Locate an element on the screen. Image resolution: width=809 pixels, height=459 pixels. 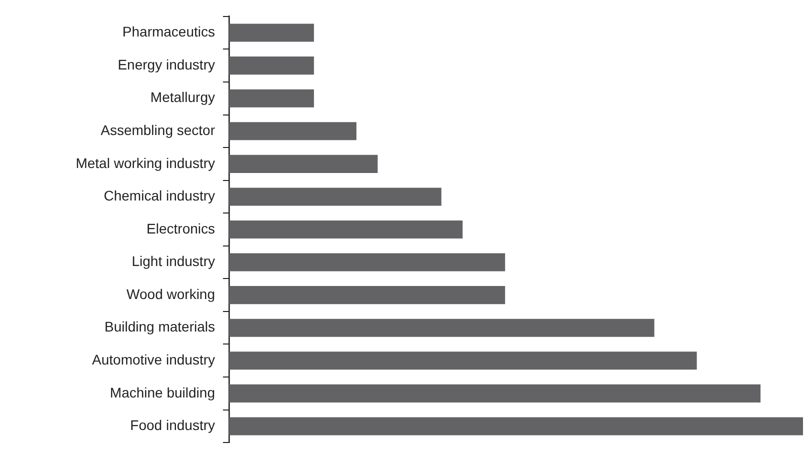
y-tick-label: Pharmaceutics is located at coordinates (168, 32).